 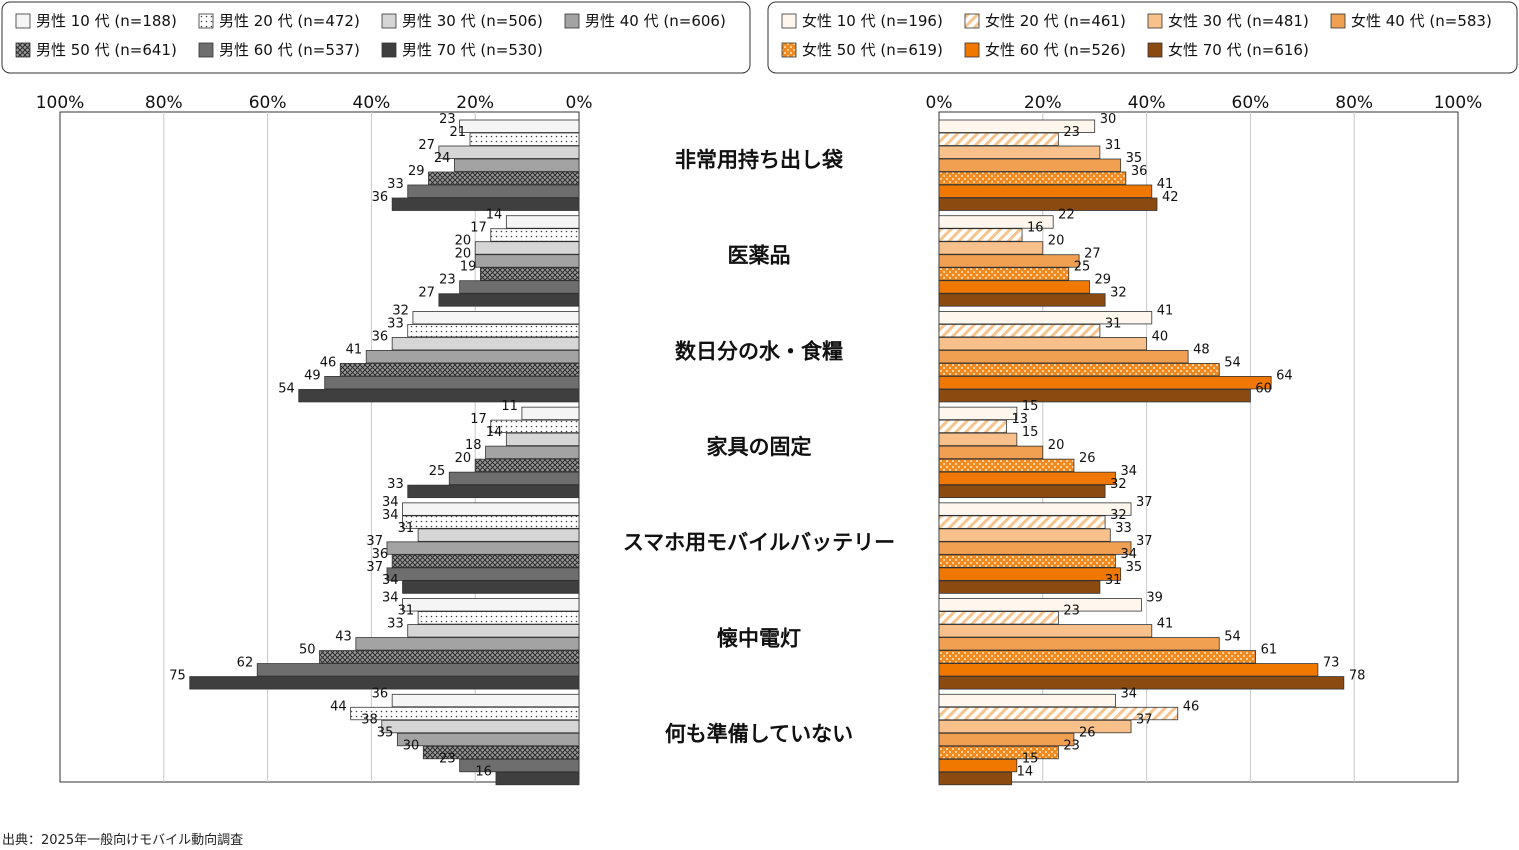 What do you see at coordinates (1201, 349) in the screenshot?
I see `female-data-label: 48` at bounding box center [1201, 349].